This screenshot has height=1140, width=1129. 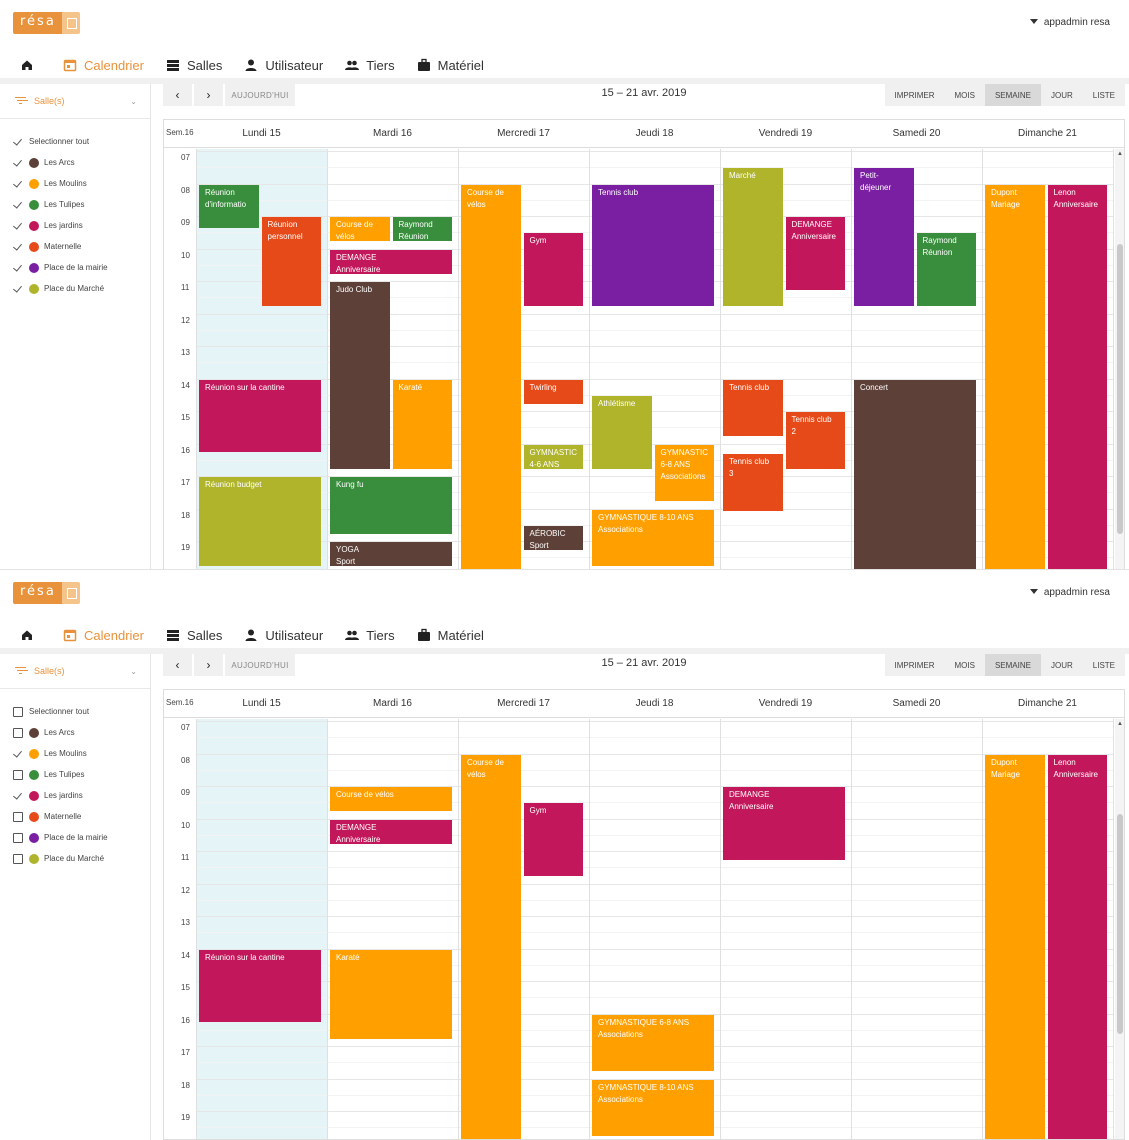 I want to click on nav-home, so click(x=30, y=65).